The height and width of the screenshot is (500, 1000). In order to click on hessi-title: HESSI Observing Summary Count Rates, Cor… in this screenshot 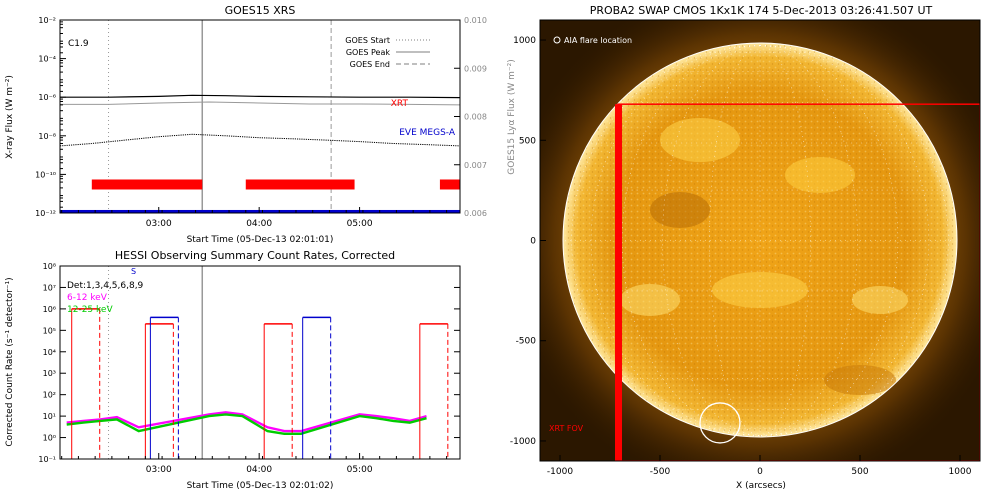, I will do `click(255, 255)`.